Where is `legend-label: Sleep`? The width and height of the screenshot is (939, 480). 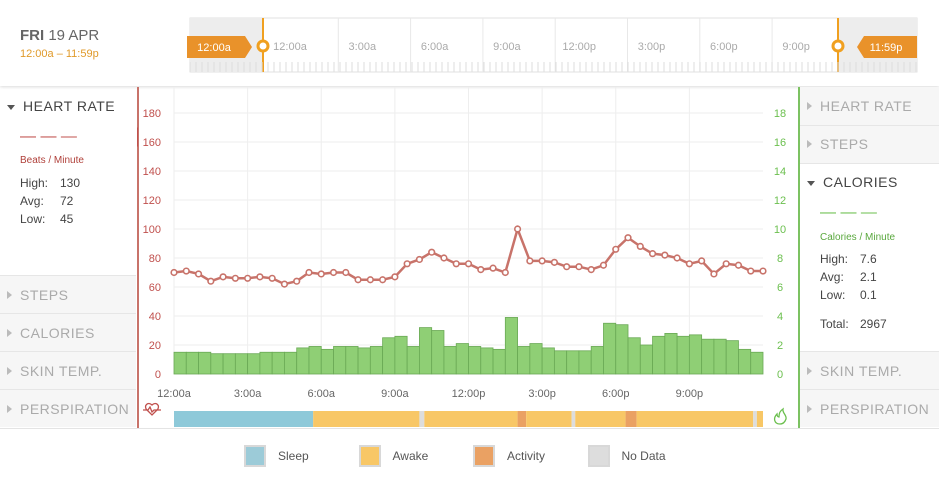
legend-label: Sleep is located at coordinates (293, 456).